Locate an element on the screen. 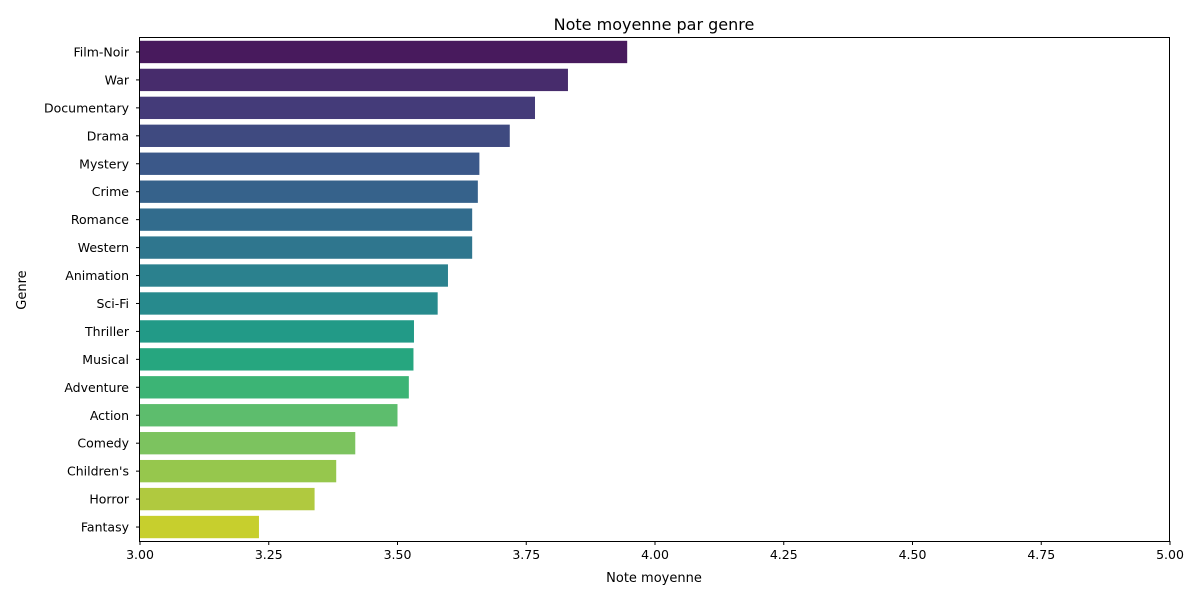 The height and width of the screenshot is (600, 1200). y-tick-label: Documentary is located at coordinates (87, 107).